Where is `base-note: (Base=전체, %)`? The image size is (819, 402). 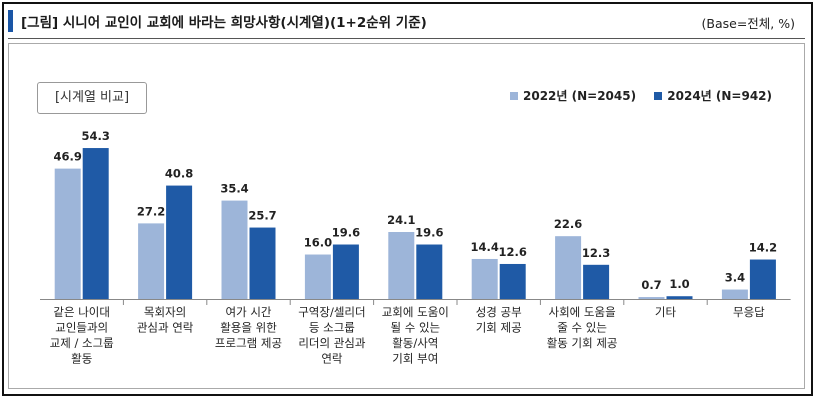
base-note: (Base=전체, %) is located at coordinates (748, 23).